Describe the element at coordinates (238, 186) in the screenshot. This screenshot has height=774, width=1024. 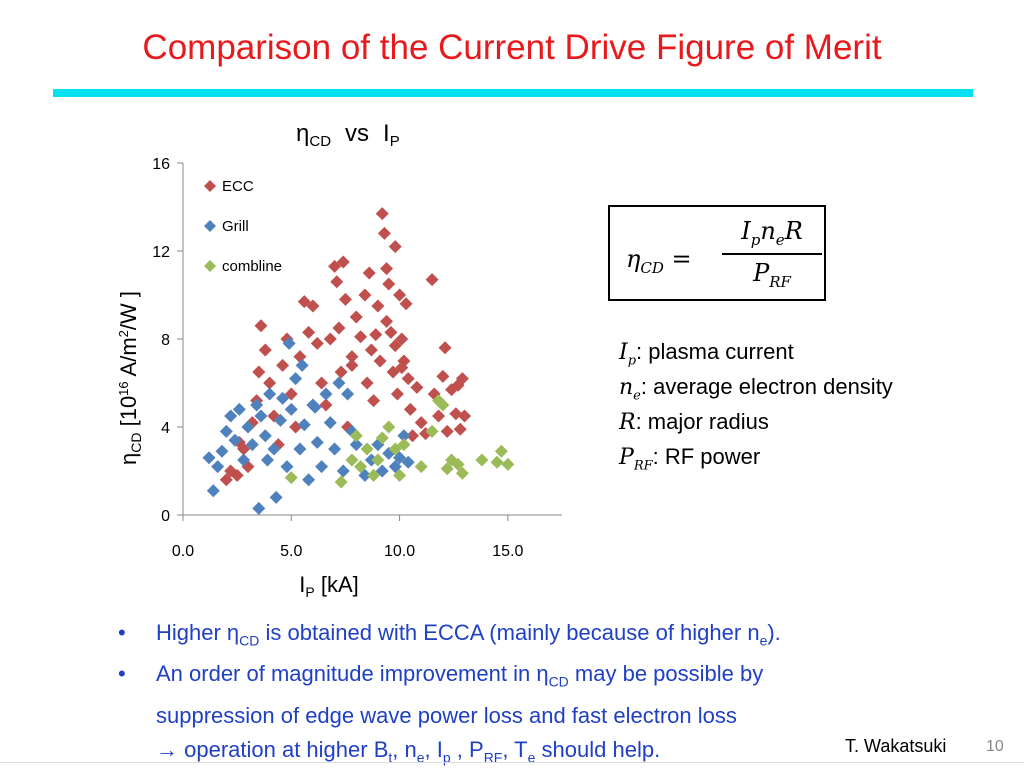
I see `legend-label: ECC` at that location.